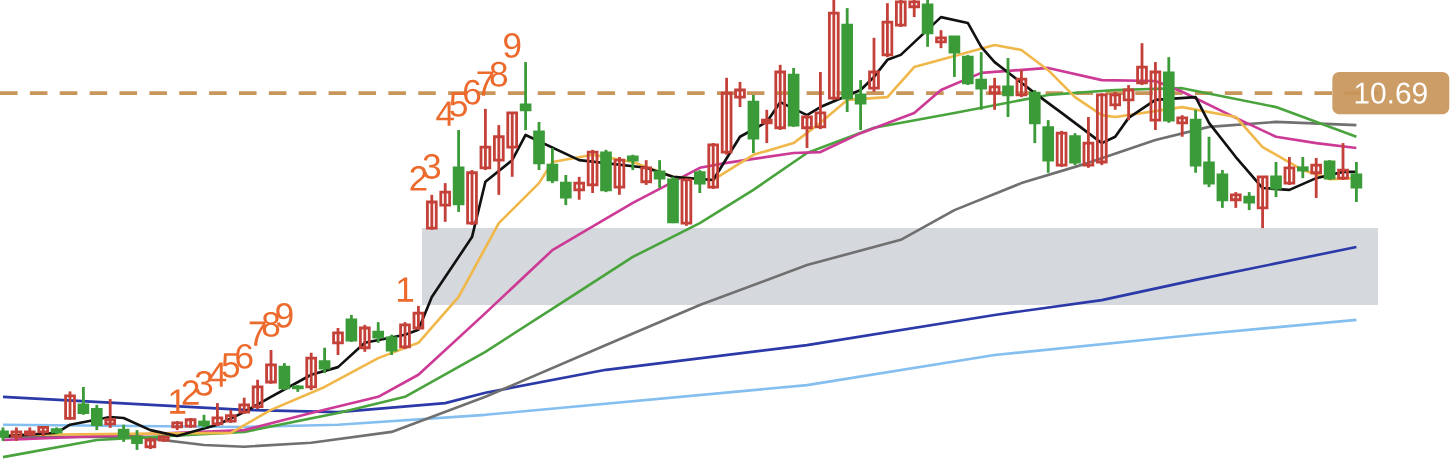 The image size is (1454, 467). What do you see at coordinates (1391, 93) in the screenshot?
I see `annotation: 10.69` at bounding box center [1391, 93].